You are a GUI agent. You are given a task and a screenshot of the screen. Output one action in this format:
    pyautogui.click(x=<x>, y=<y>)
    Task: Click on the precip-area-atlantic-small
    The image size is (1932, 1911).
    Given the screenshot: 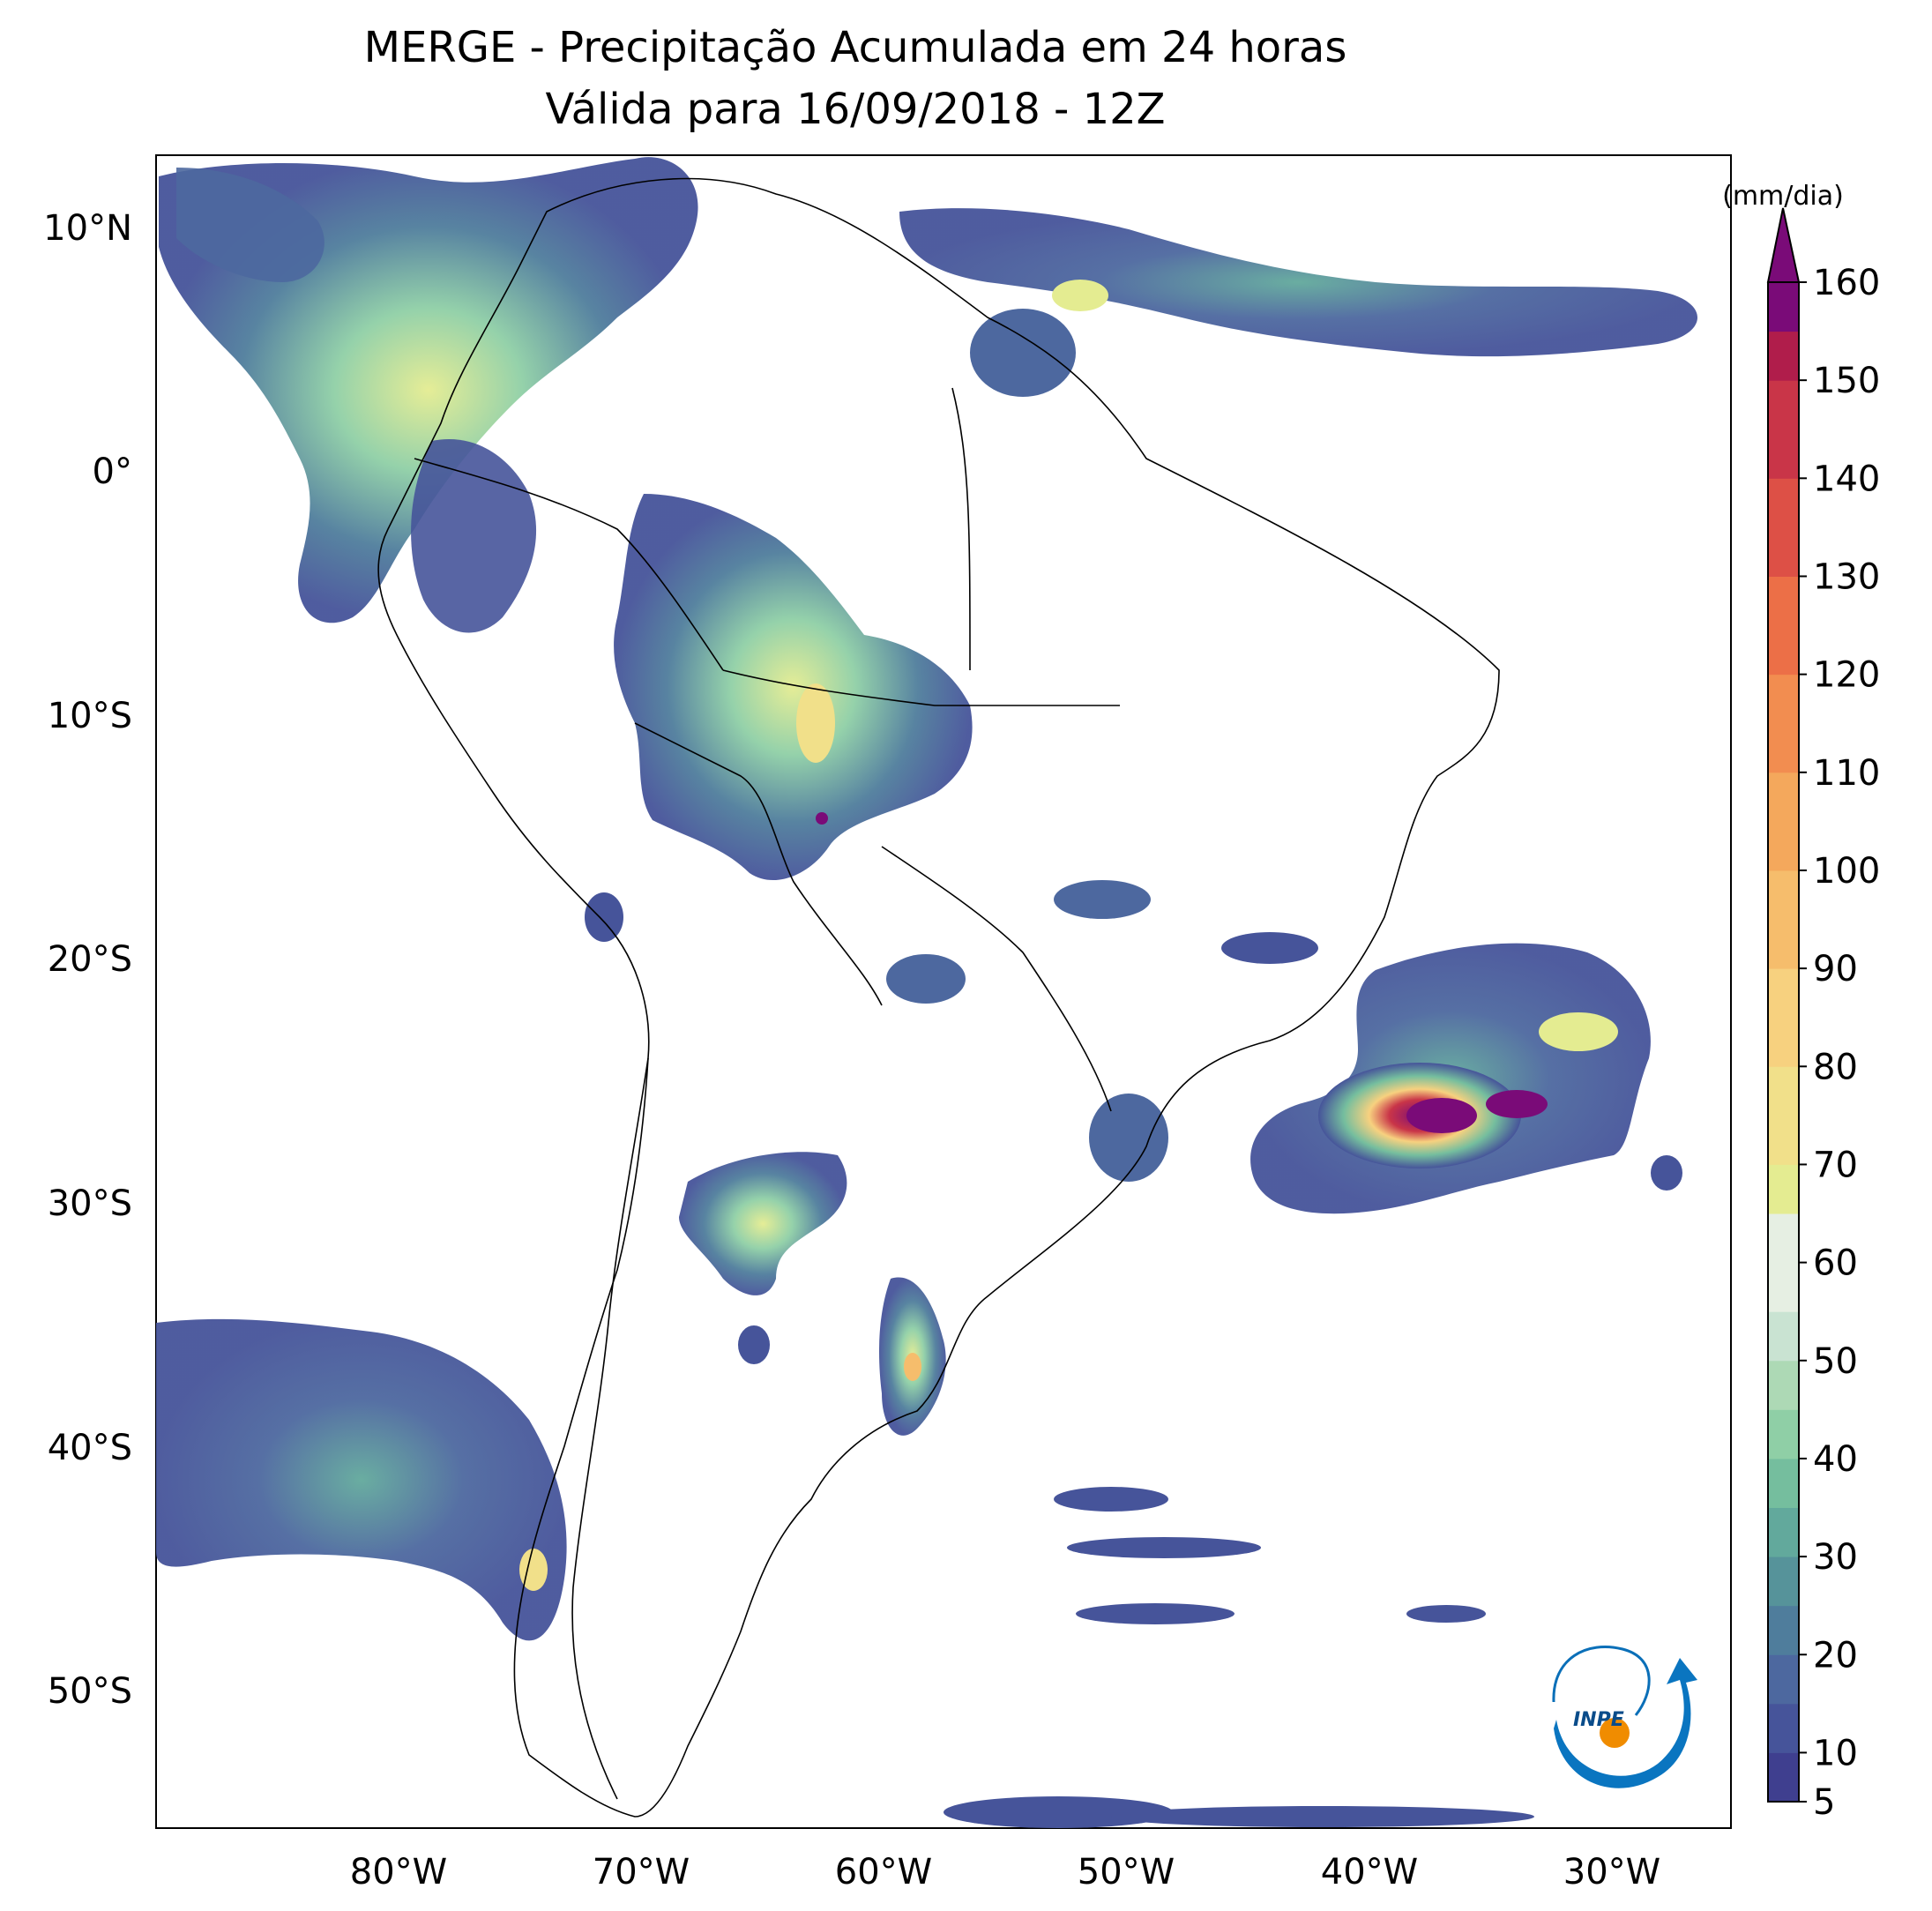 What is the action you would take?
    pyautogui.click(x=1666, y=1173)
    